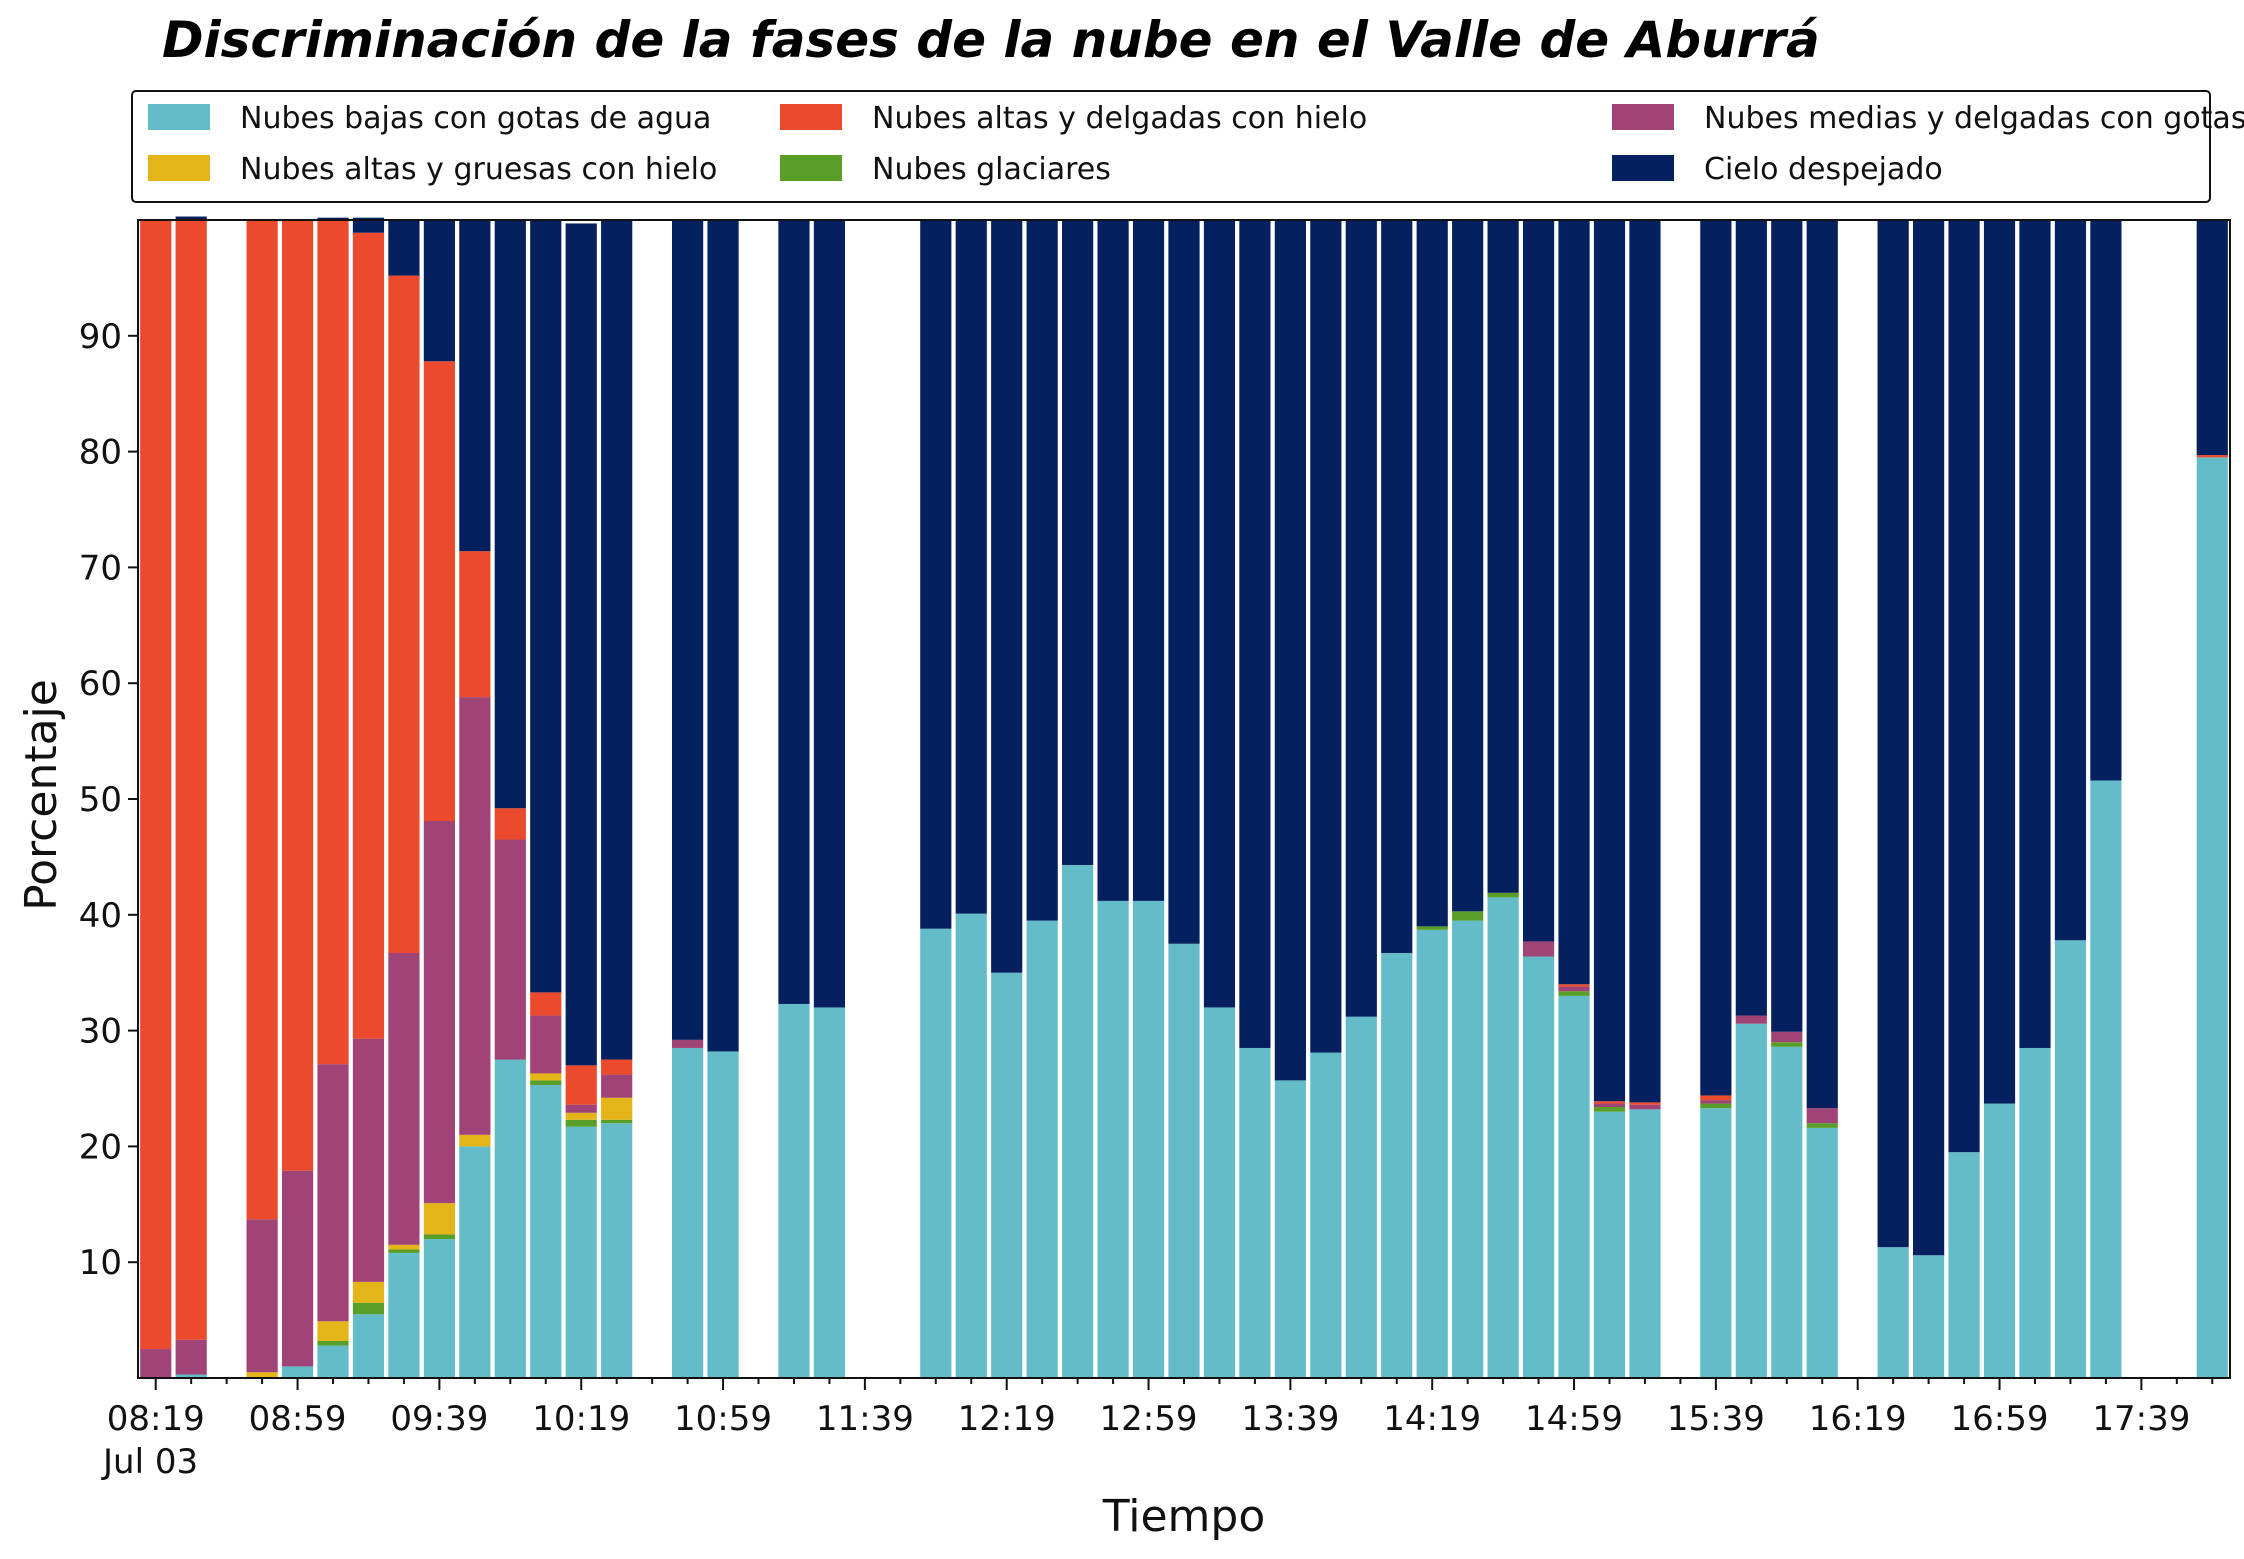 The width and height of the screenshot is (2244, 1559). What do you see at coordinates (100, 1032) in the screenshot?
I see `y-tick-label: 30` at bounding box center [100, 1032].